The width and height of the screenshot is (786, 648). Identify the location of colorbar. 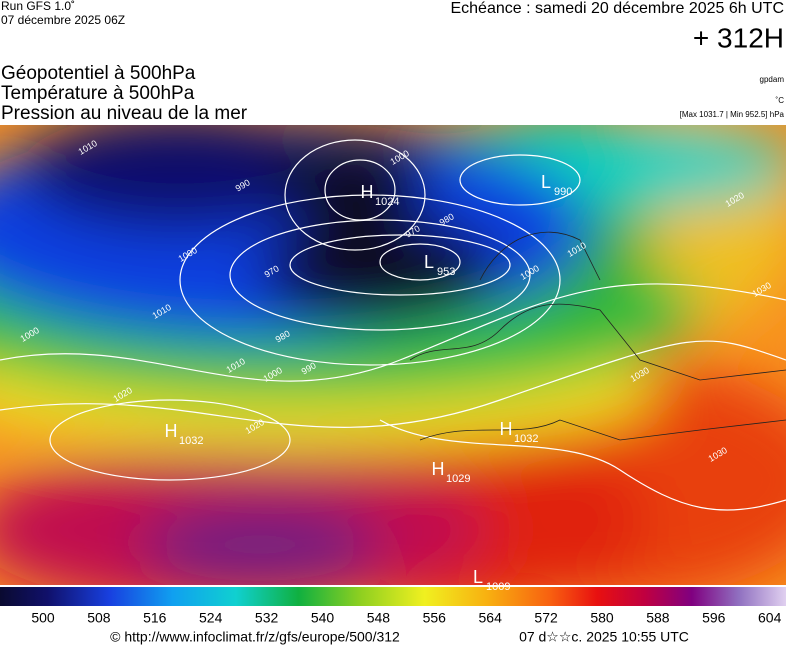
(393, 596).